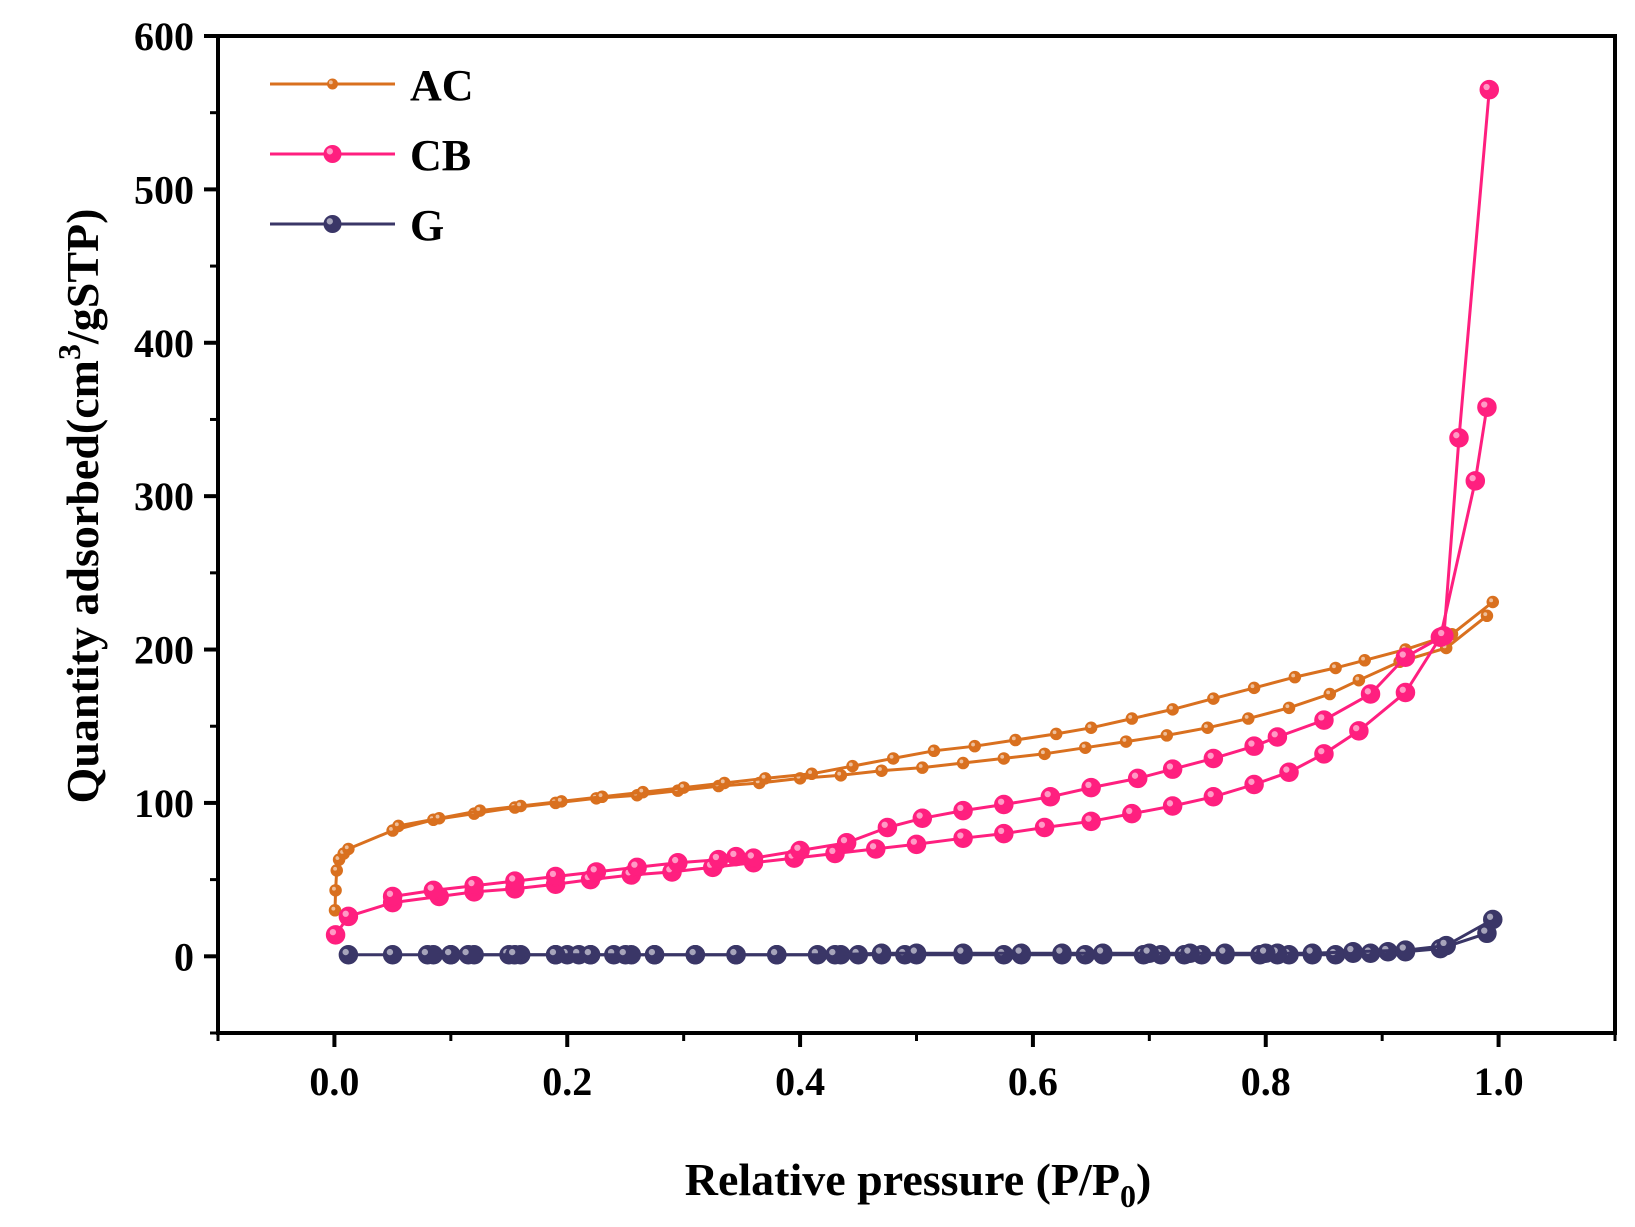  I want to click on x-tick-label: 0.6, so click(1033, 1081).